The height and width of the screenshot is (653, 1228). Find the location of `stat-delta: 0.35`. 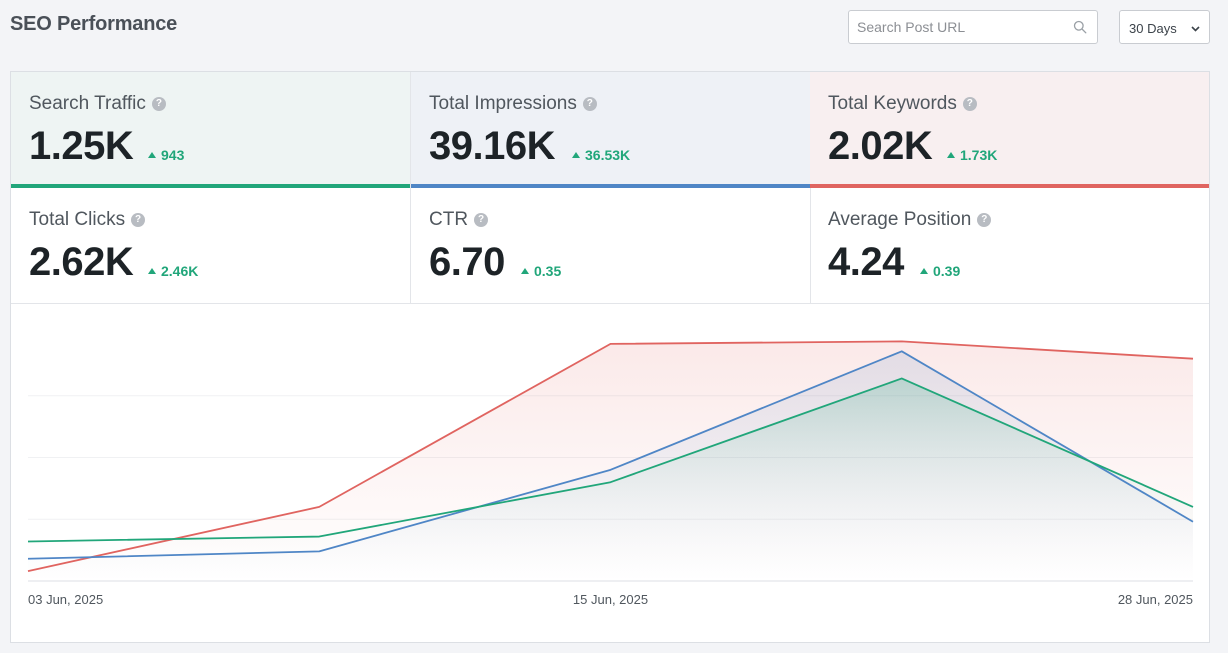

stat-delta: 0.35 is located at coordinates (541, 271).